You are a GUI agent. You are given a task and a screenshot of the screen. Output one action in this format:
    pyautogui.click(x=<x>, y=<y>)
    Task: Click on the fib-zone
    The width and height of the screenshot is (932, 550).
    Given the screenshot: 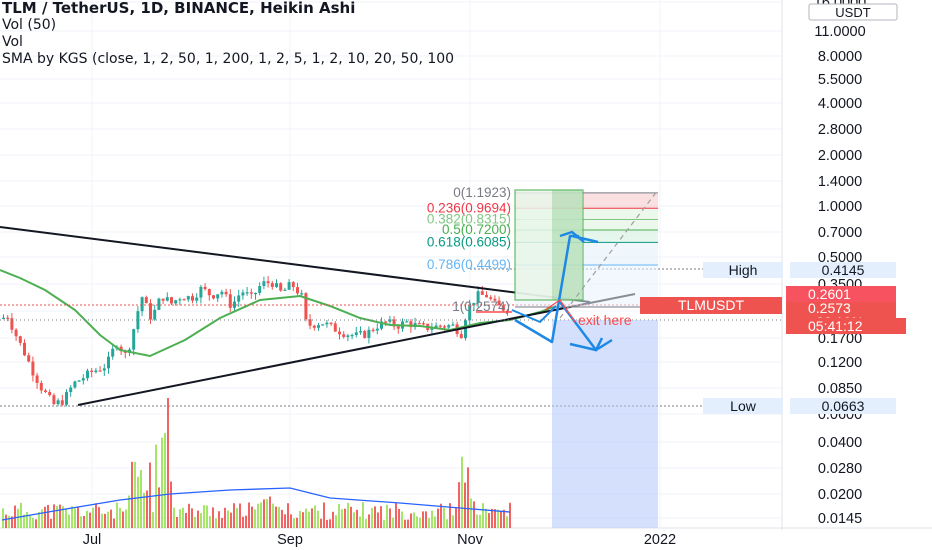 What is the action you would take?
    pyautogui.click(x=586, y=214)
    